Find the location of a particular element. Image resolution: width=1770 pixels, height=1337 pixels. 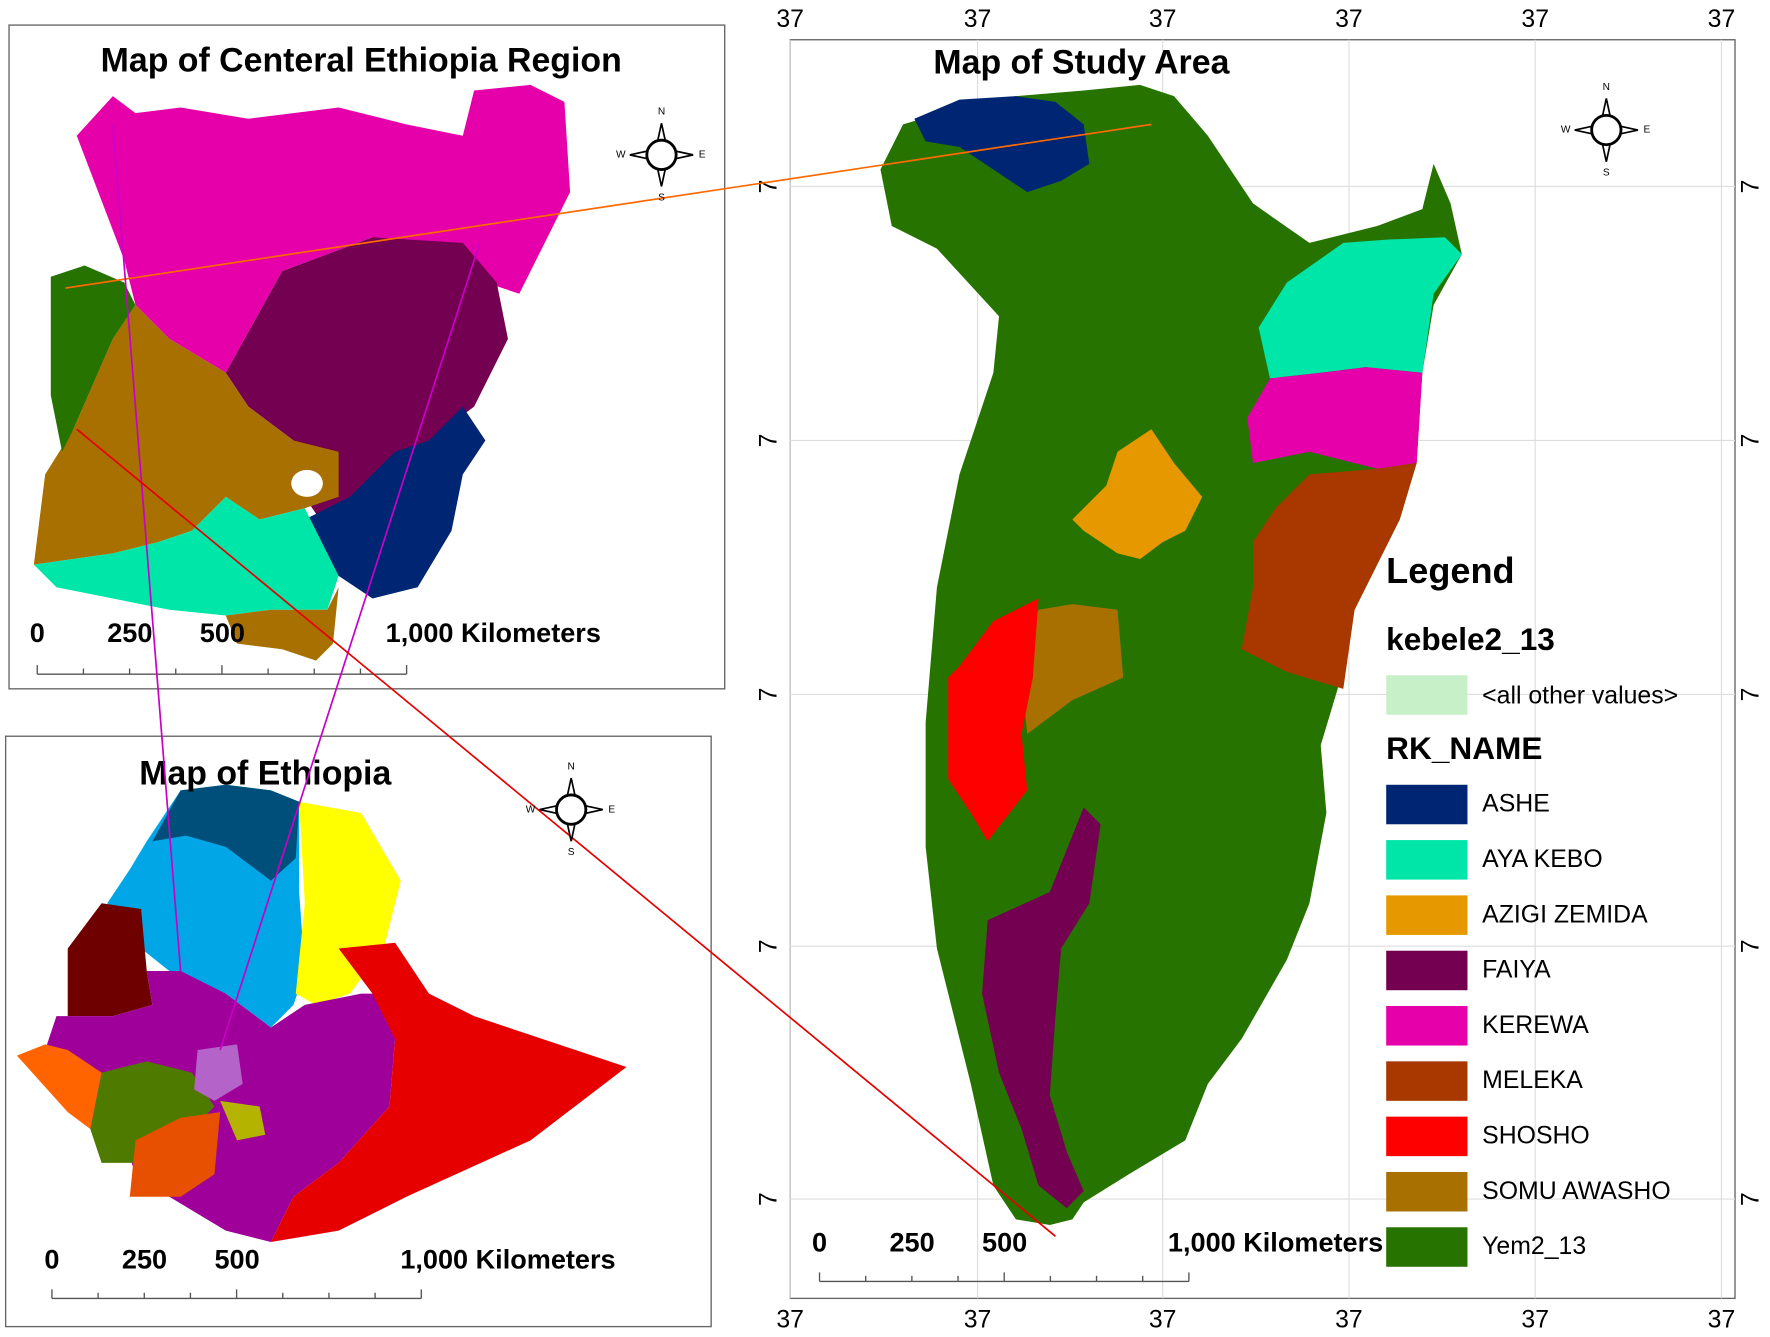

legend-label: SHOSHO is located at coordinates (1536, 1136).